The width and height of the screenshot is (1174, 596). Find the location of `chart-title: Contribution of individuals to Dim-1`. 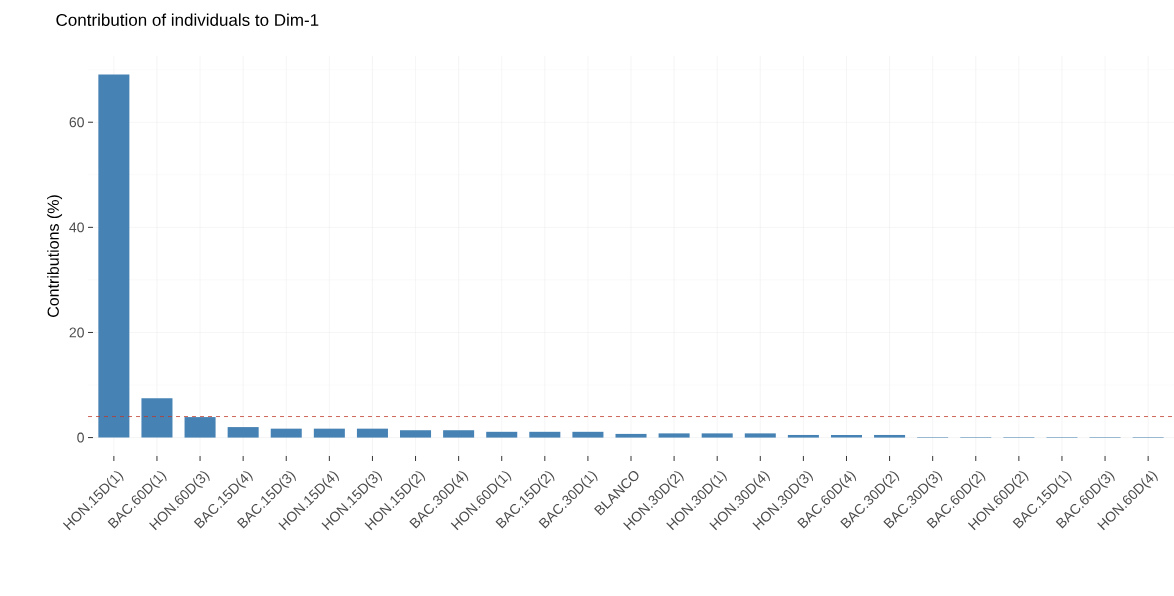

chart-title: Contribution of individuals to Dim-1 is located at coordinates (187, 20).